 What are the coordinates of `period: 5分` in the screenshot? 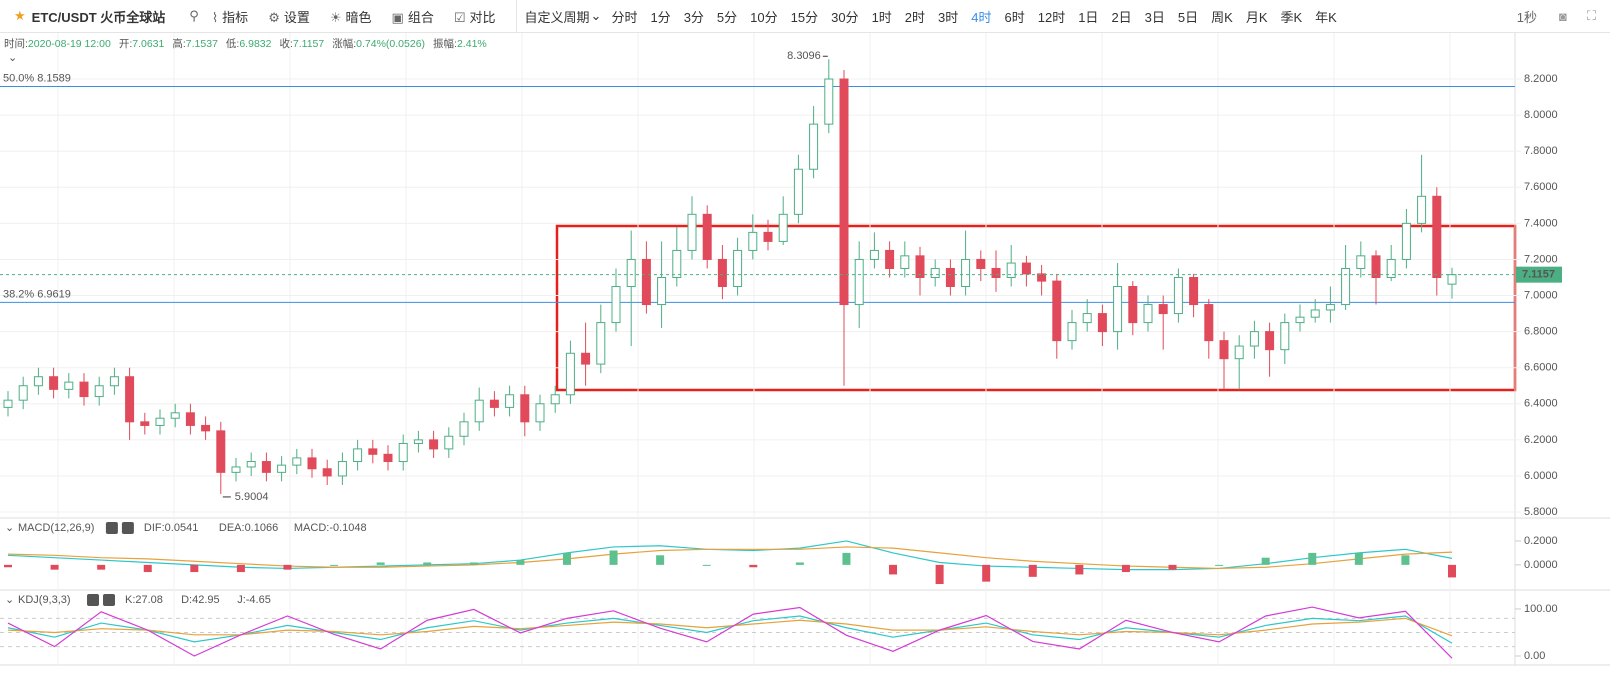 It's located at (727, 17).